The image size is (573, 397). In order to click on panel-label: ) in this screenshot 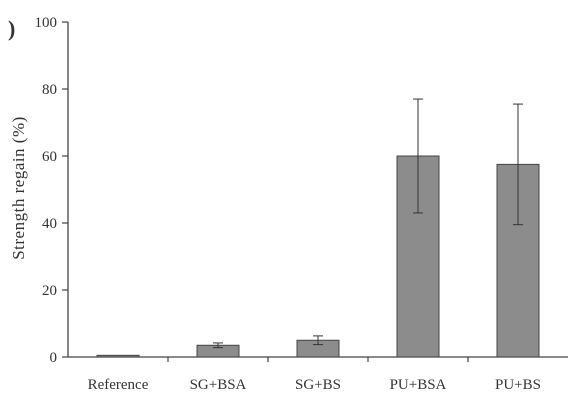, I will do `click(11, 28)`.